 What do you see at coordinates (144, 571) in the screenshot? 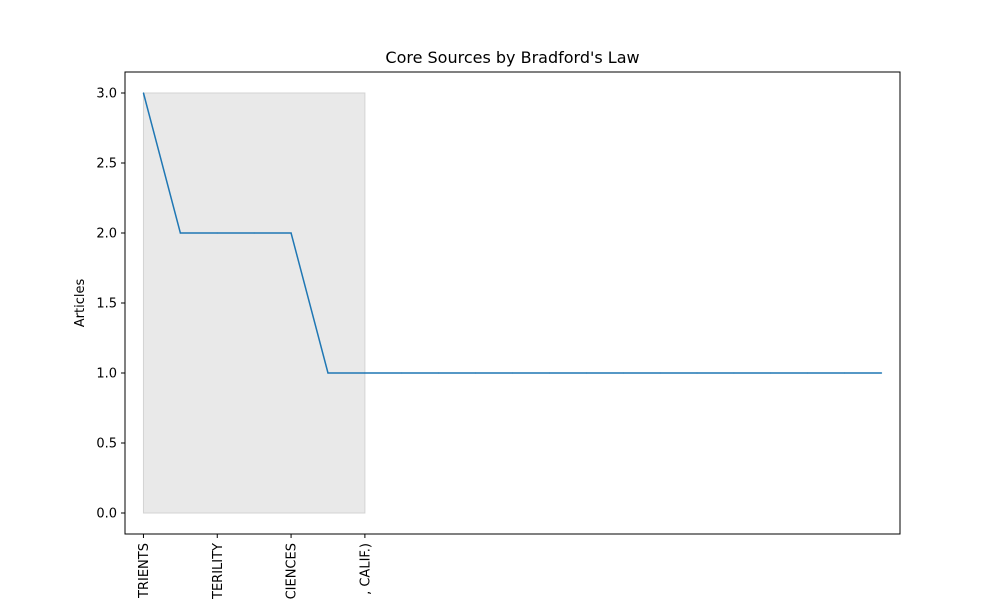
I see `x-tick-label: TRIENTS` at bounding box center [144, 571].